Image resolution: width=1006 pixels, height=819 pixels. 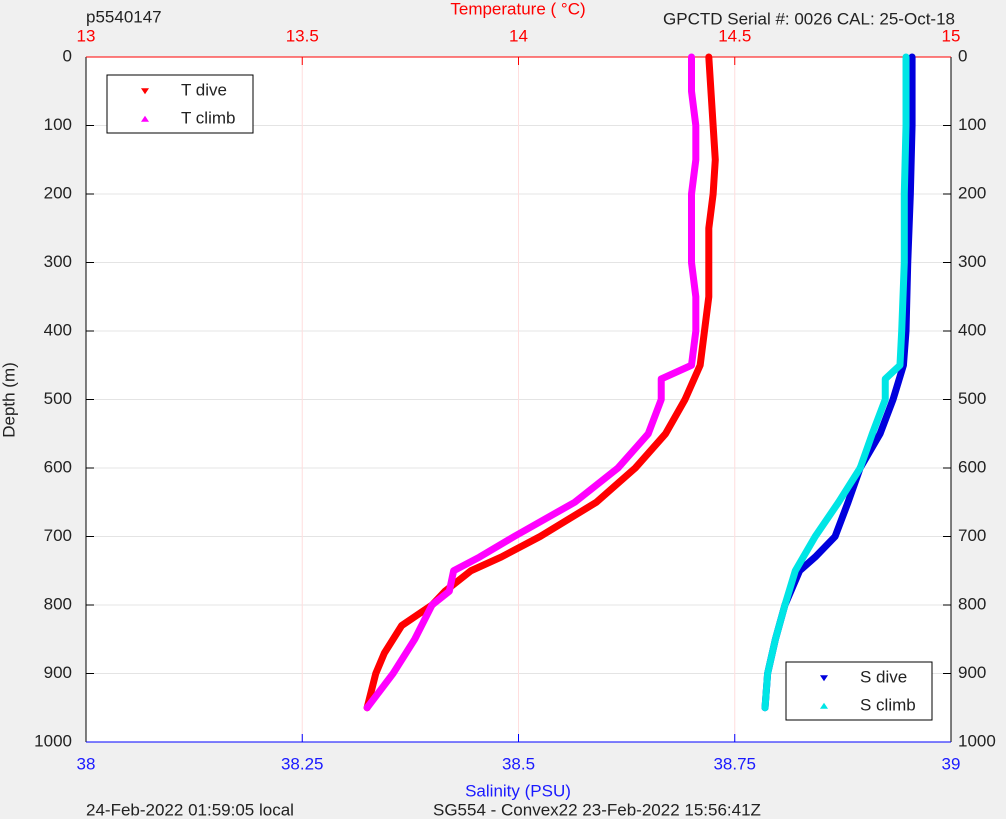 I want to click on x2-tick-label: 14, so click(x=518, y=35).